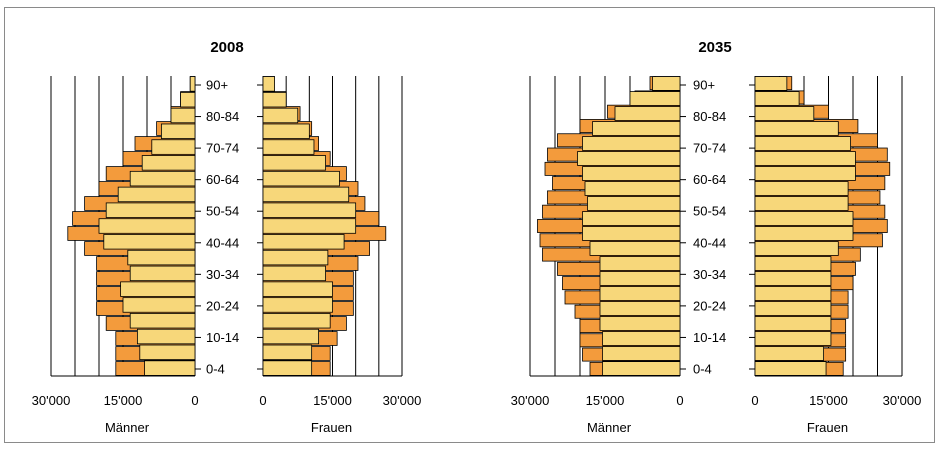 The height and width of the screenshot is (450, 939). I want to click on age-label: 90+, so click(217, 85).